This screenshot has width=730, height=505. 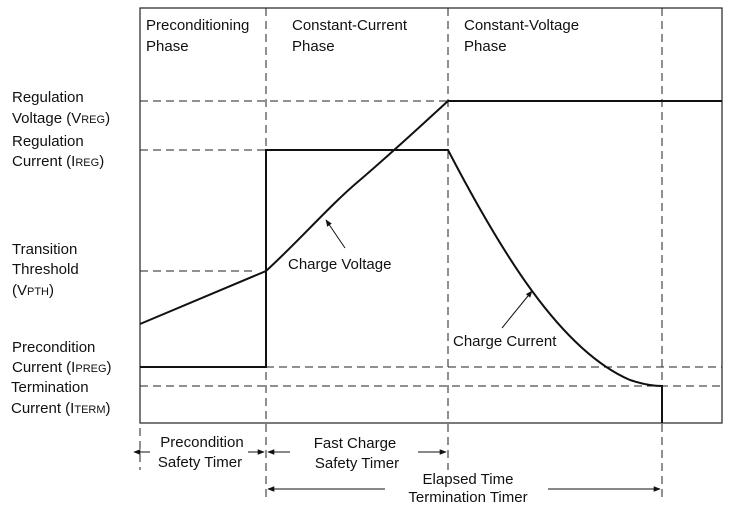 What do you see at coordinates (167, 46) in the screenshot?
I see `phase-precondition-line2: Phase` at bounding box center [167, 46].